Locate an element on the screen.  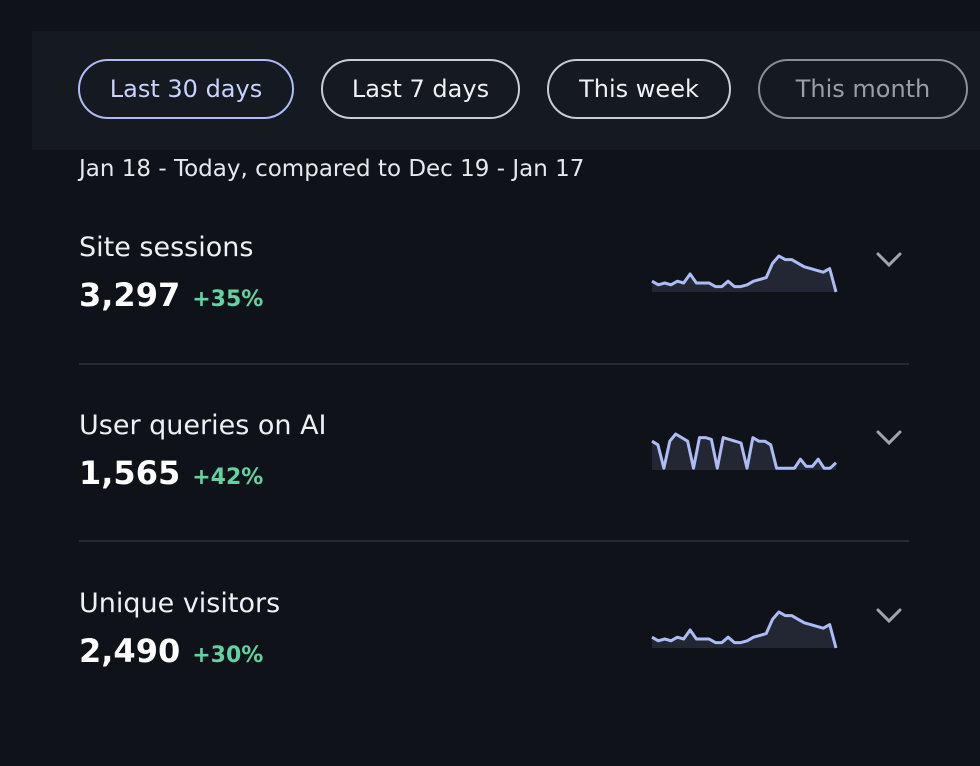
metric-name: Unique visitors is located at coordinates (180, 603).